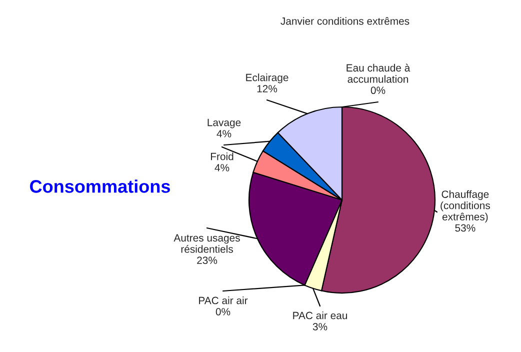 This screenshot has height=352, width=521. What do you see at coordinates (207, 260) in the screenshot?
I see `data-label: 23%` at bounding box center [207, 260].